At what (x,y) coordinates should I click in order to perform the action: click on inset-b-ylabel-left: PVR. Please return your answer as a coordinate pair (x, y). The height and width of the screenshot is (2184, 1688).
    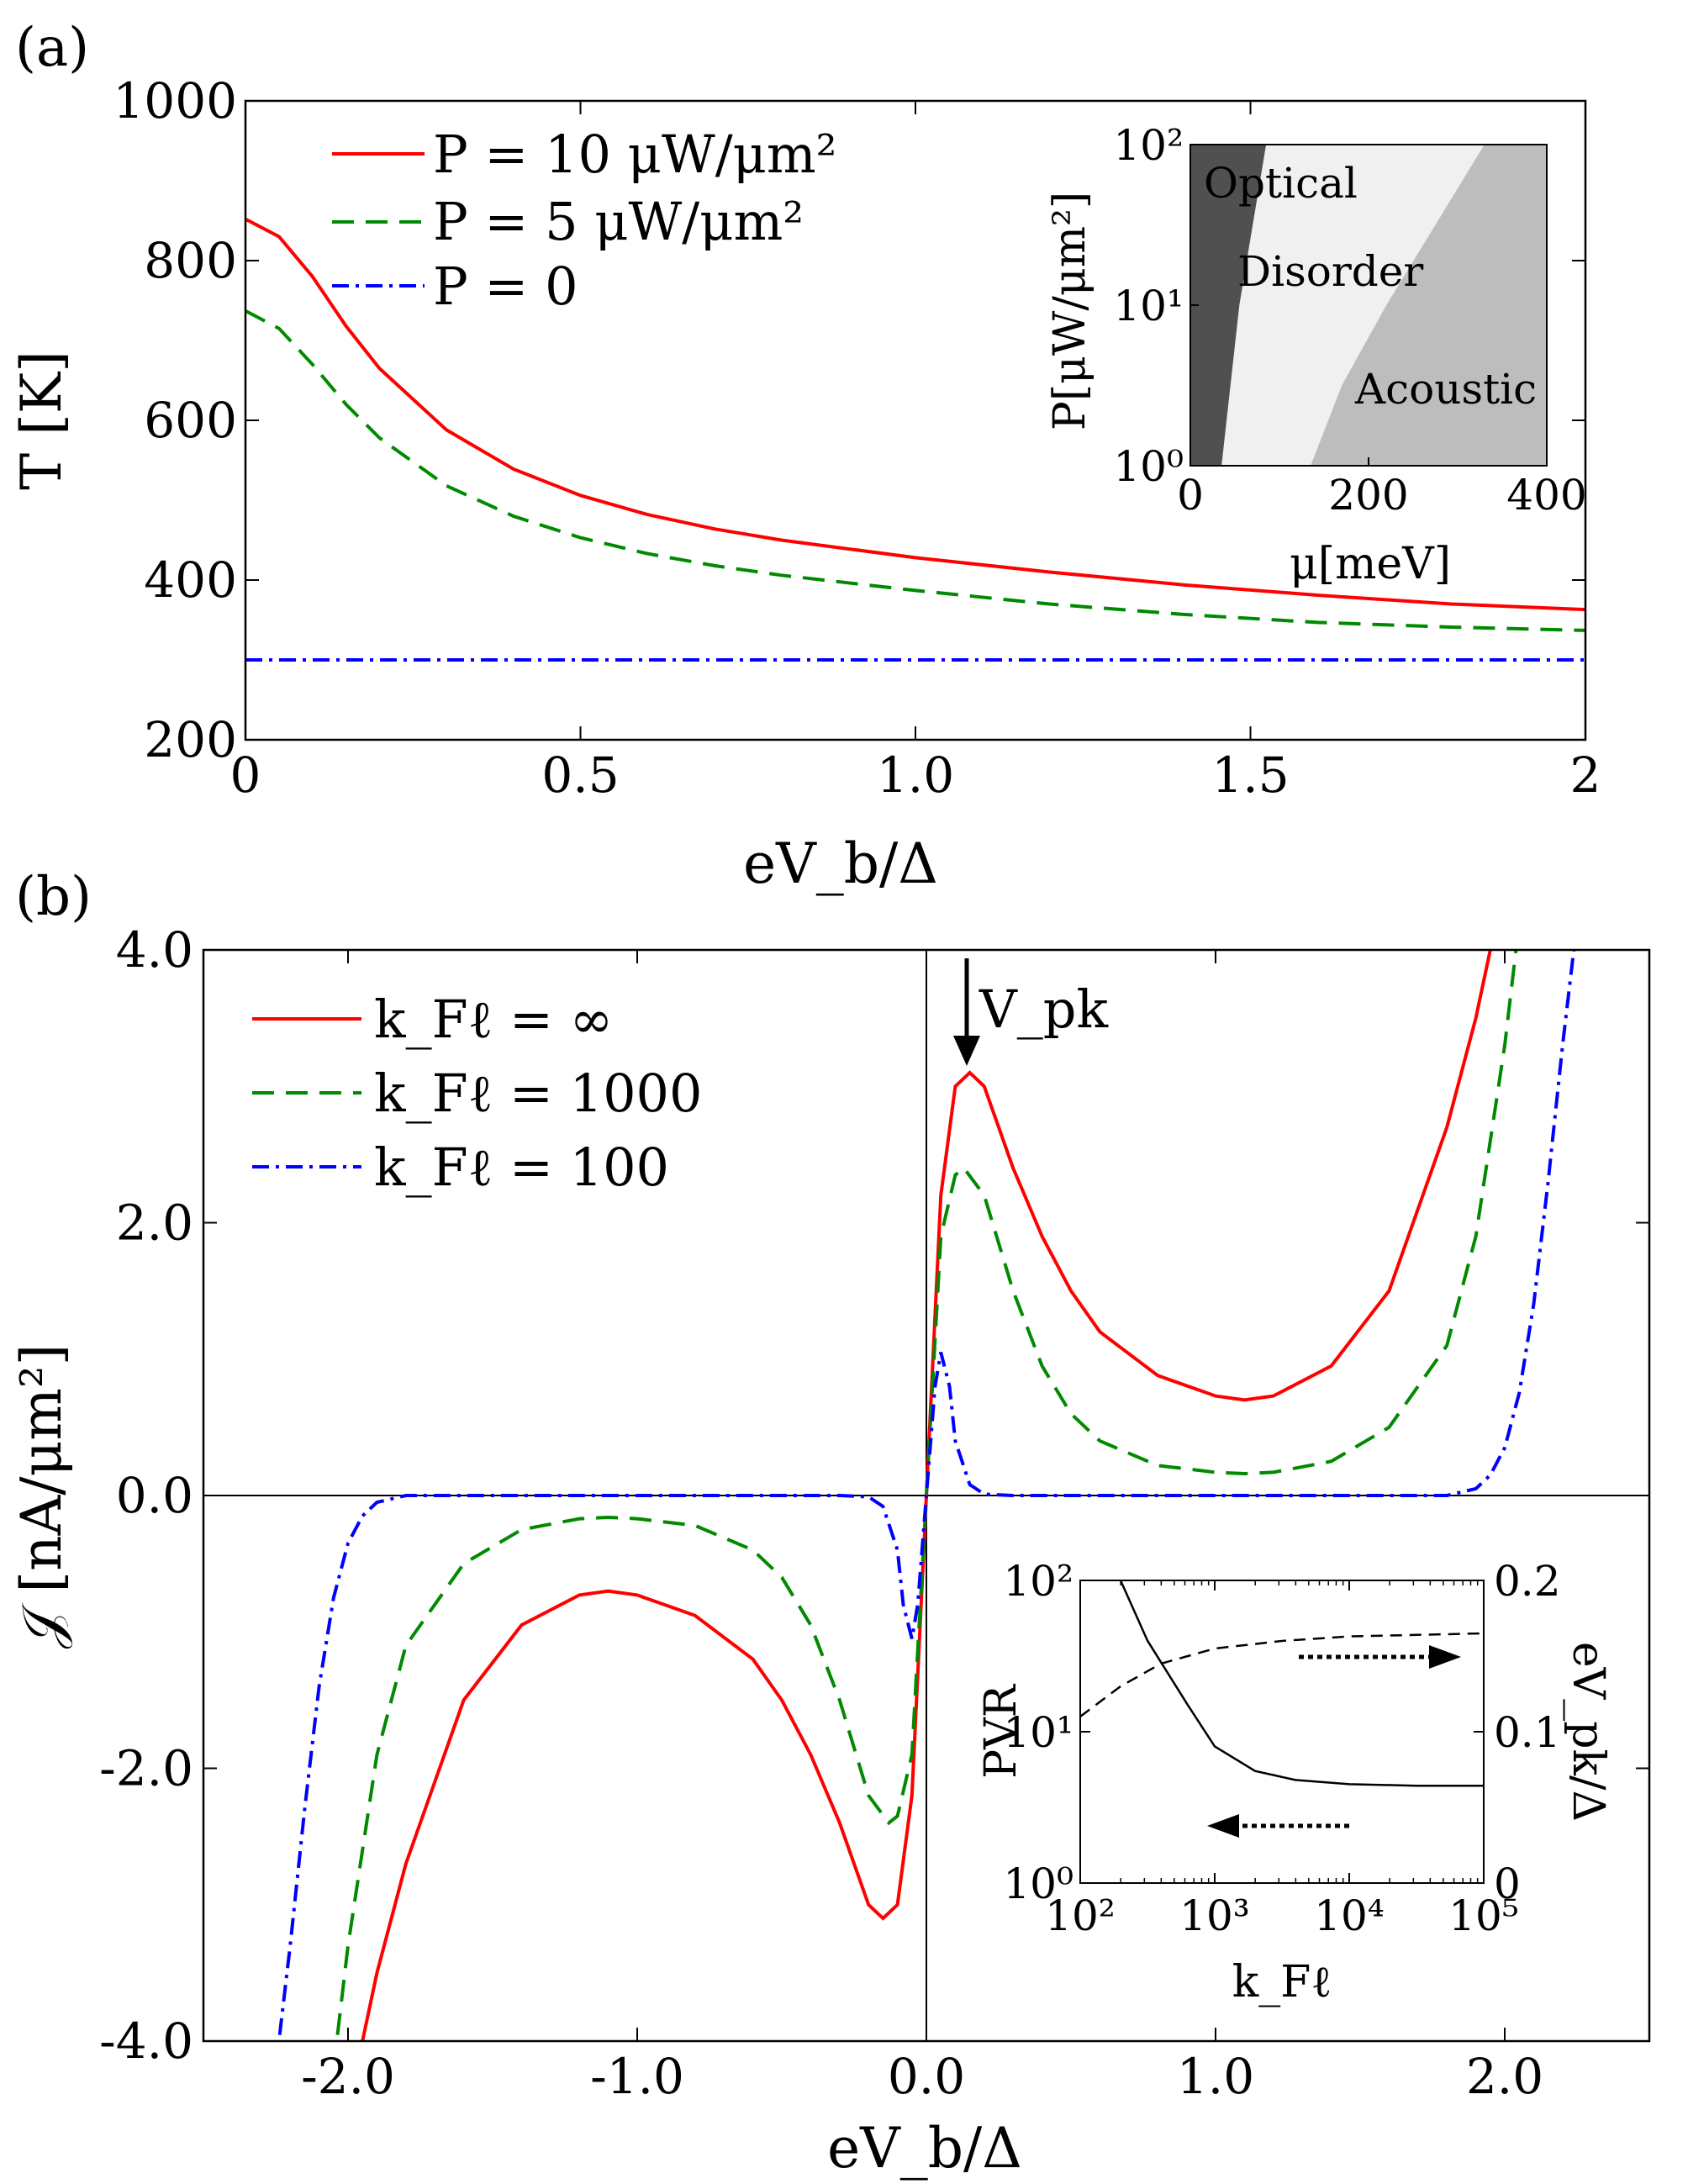
    Looking at the image, I should click on (1001, 1731).